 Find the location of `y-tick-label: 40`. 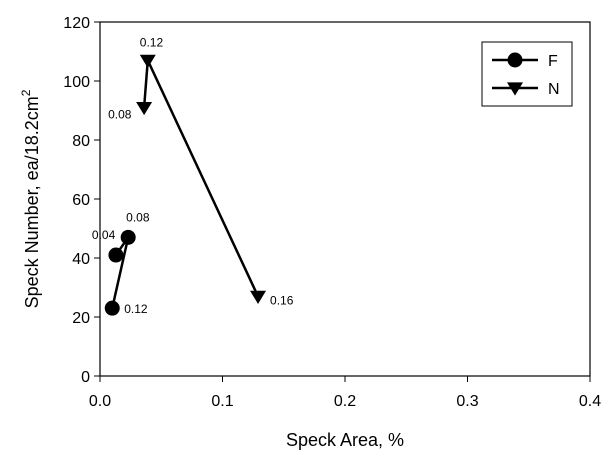

y-tick-label: 40 is located at coordinates (81, 259).